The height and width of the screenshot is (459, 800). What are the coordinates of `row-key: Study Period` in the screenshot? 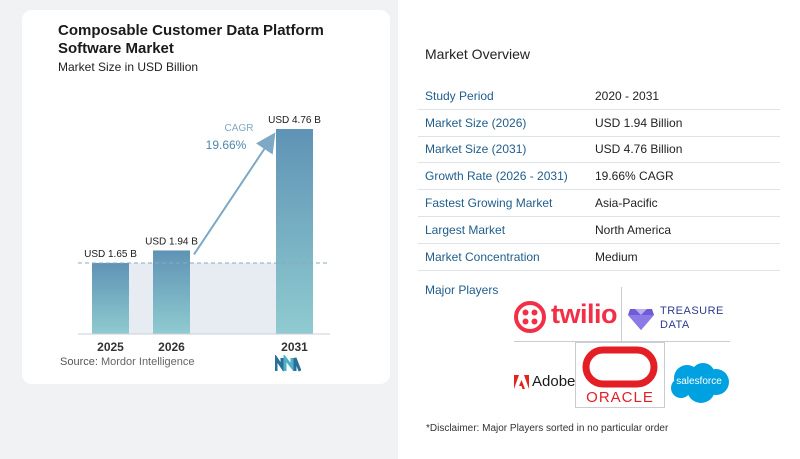 It's located at (459, 95).